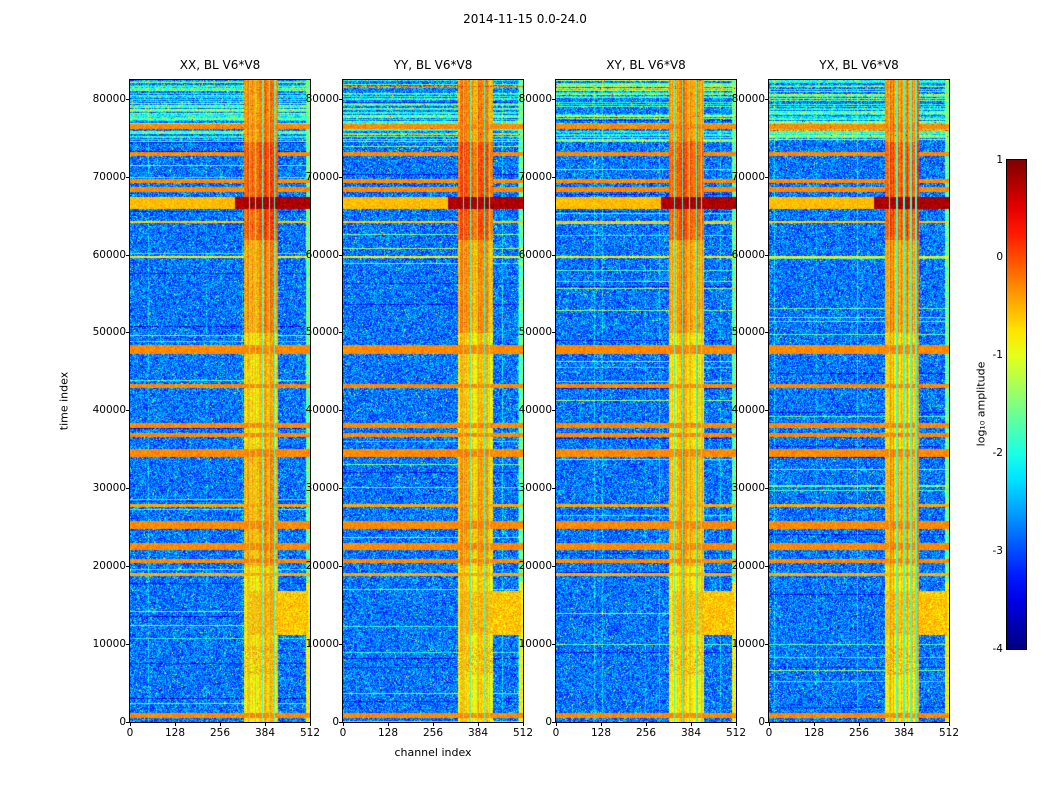 The height and width of the screenshot is (800, 1050). What do you see at coordinates (433, 752) in the screenshot?
I see `x-axis-label: channel index` at bounding box center [433, 752].